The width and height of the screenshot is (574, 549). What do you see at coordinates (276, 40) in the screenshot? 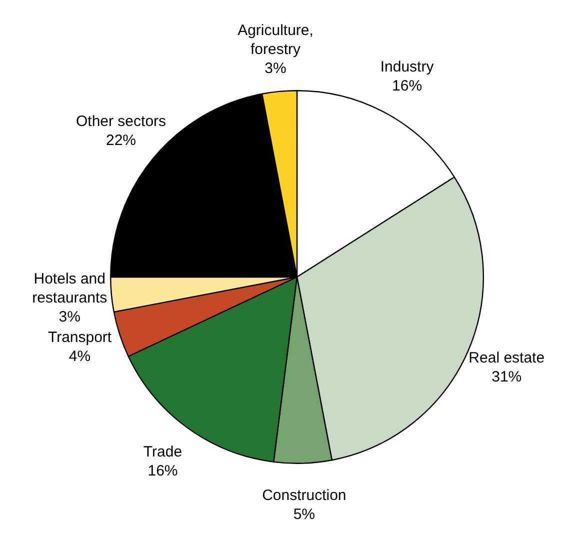
I see `slice-label: Agriculture, forestry` at bounding box center [276, 40].